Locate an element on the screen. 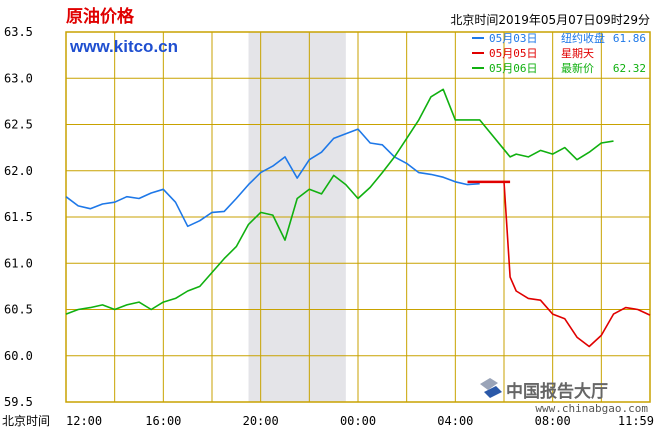  x-tick-label: 16:00 is located at coordinates (163, 421).